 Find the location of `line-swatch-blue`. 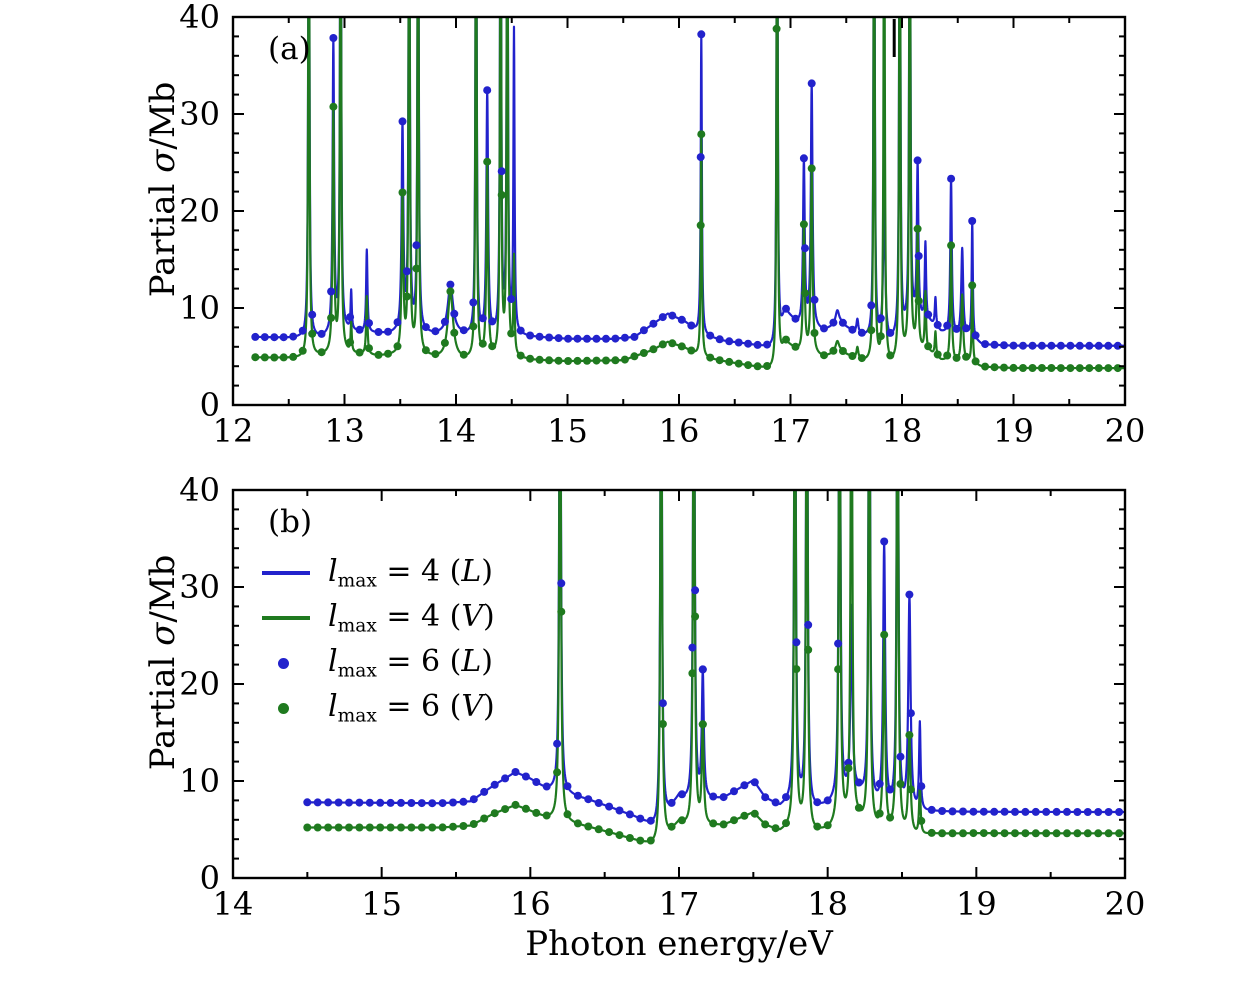

line-swatch-blue is located at coordinates (290, 573).